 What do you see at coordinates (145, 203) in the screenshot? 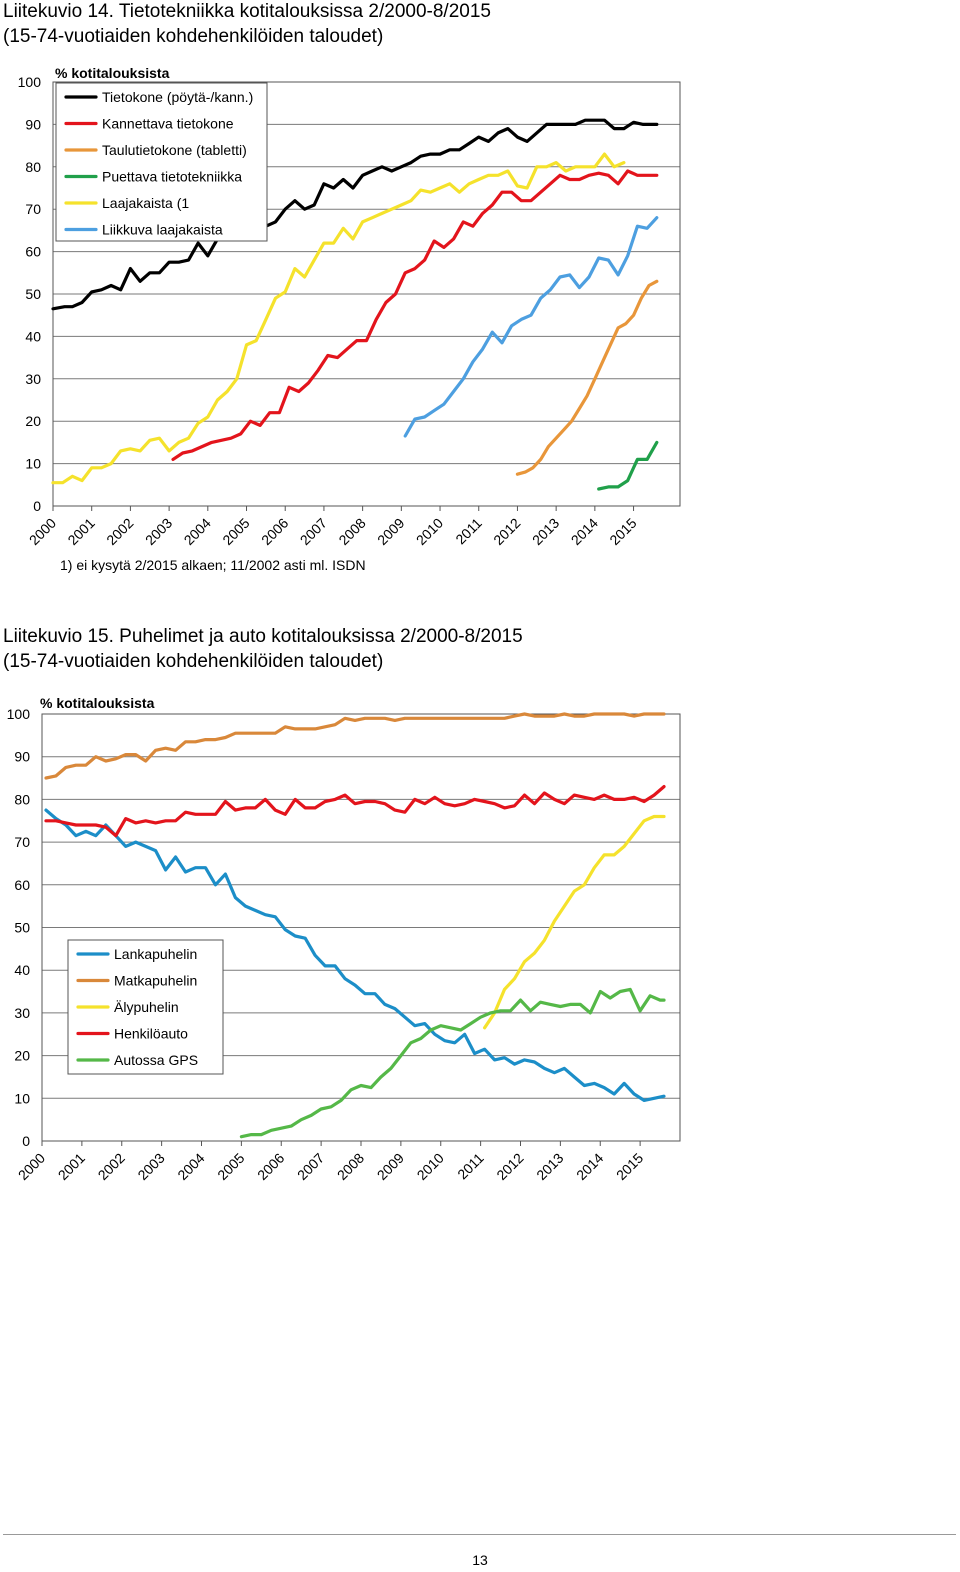
I see `legend-label: Laajakaista (1` at bounding box center [145, 203].